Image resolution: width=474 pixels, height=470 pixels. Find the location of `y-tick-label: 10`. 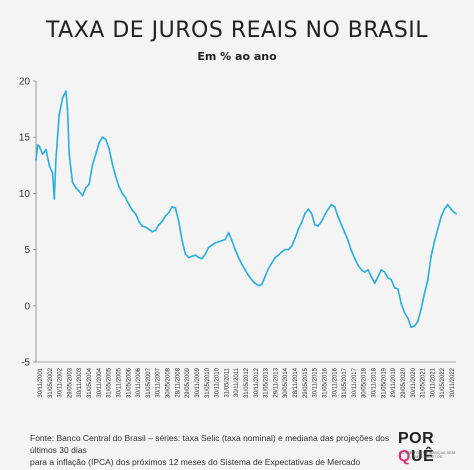

y-tick-label: 10 is located at coordinates (25, 194).